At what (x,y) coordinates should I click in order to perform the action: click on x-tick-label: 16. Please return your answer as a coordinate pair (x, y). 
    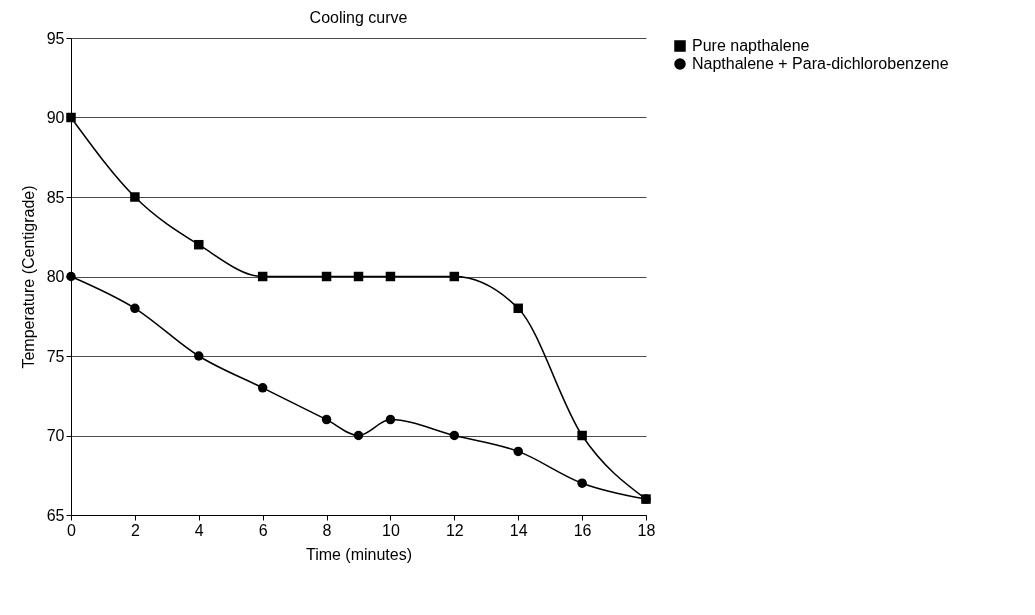
    Looking at the image, I should click on (582, 530).